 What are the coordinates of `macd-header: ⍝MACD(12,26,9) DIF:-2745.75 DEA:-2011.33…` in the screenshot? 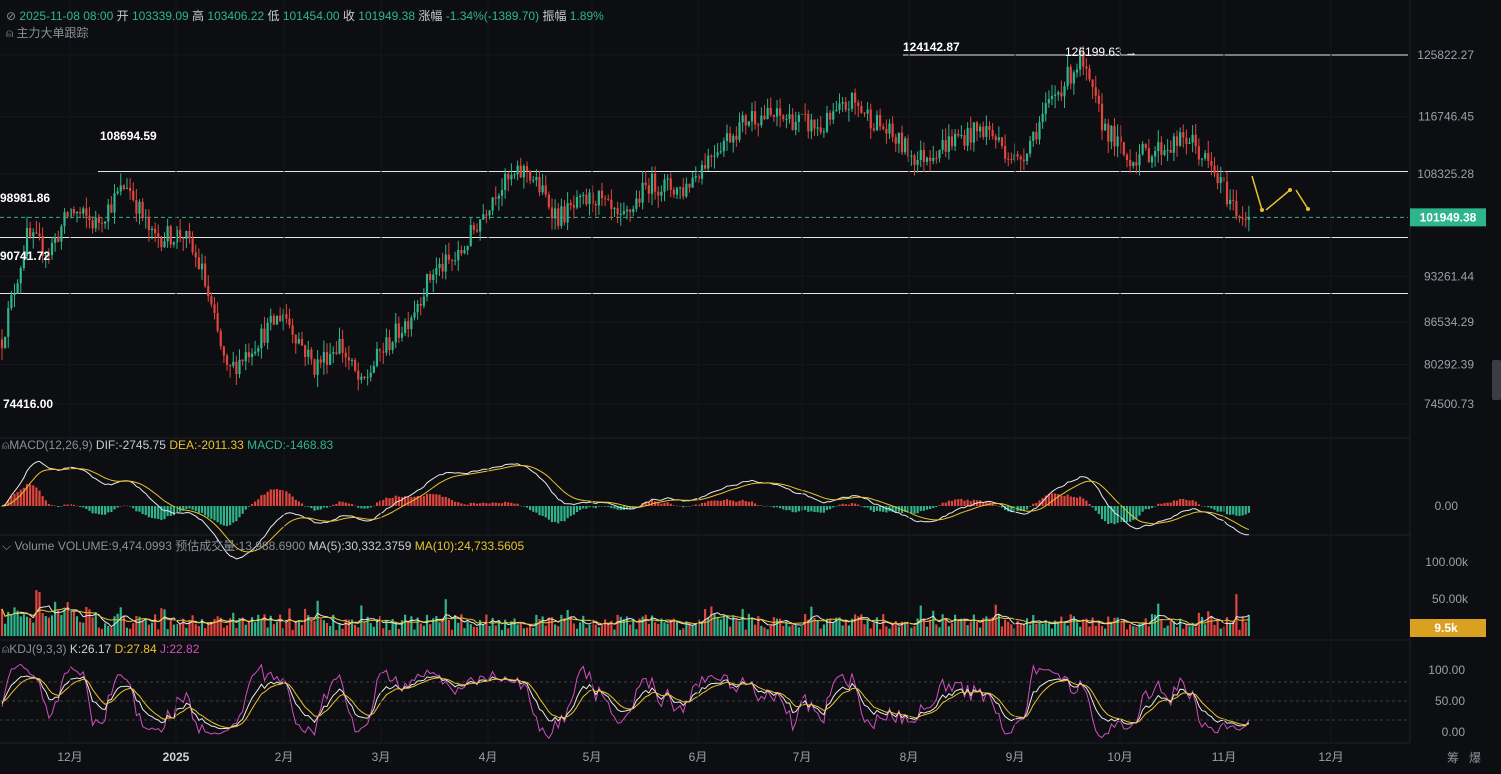 It's located at (168, 445).